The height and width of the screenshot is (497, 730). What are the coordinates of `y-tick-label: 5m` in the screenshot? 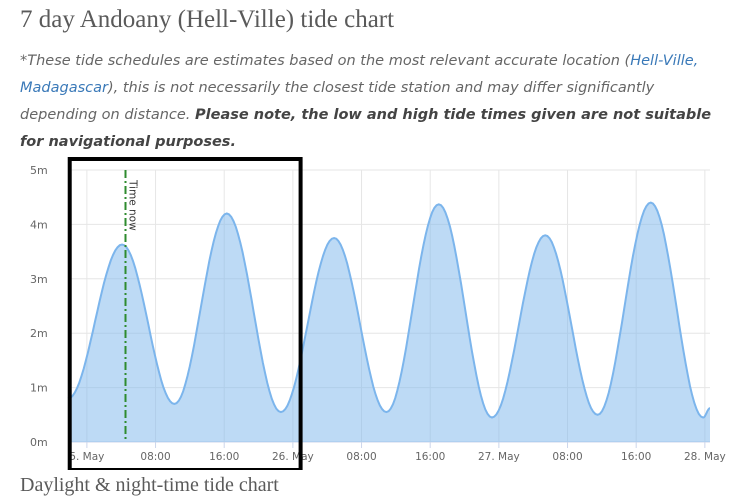 It's located at (39, 170).